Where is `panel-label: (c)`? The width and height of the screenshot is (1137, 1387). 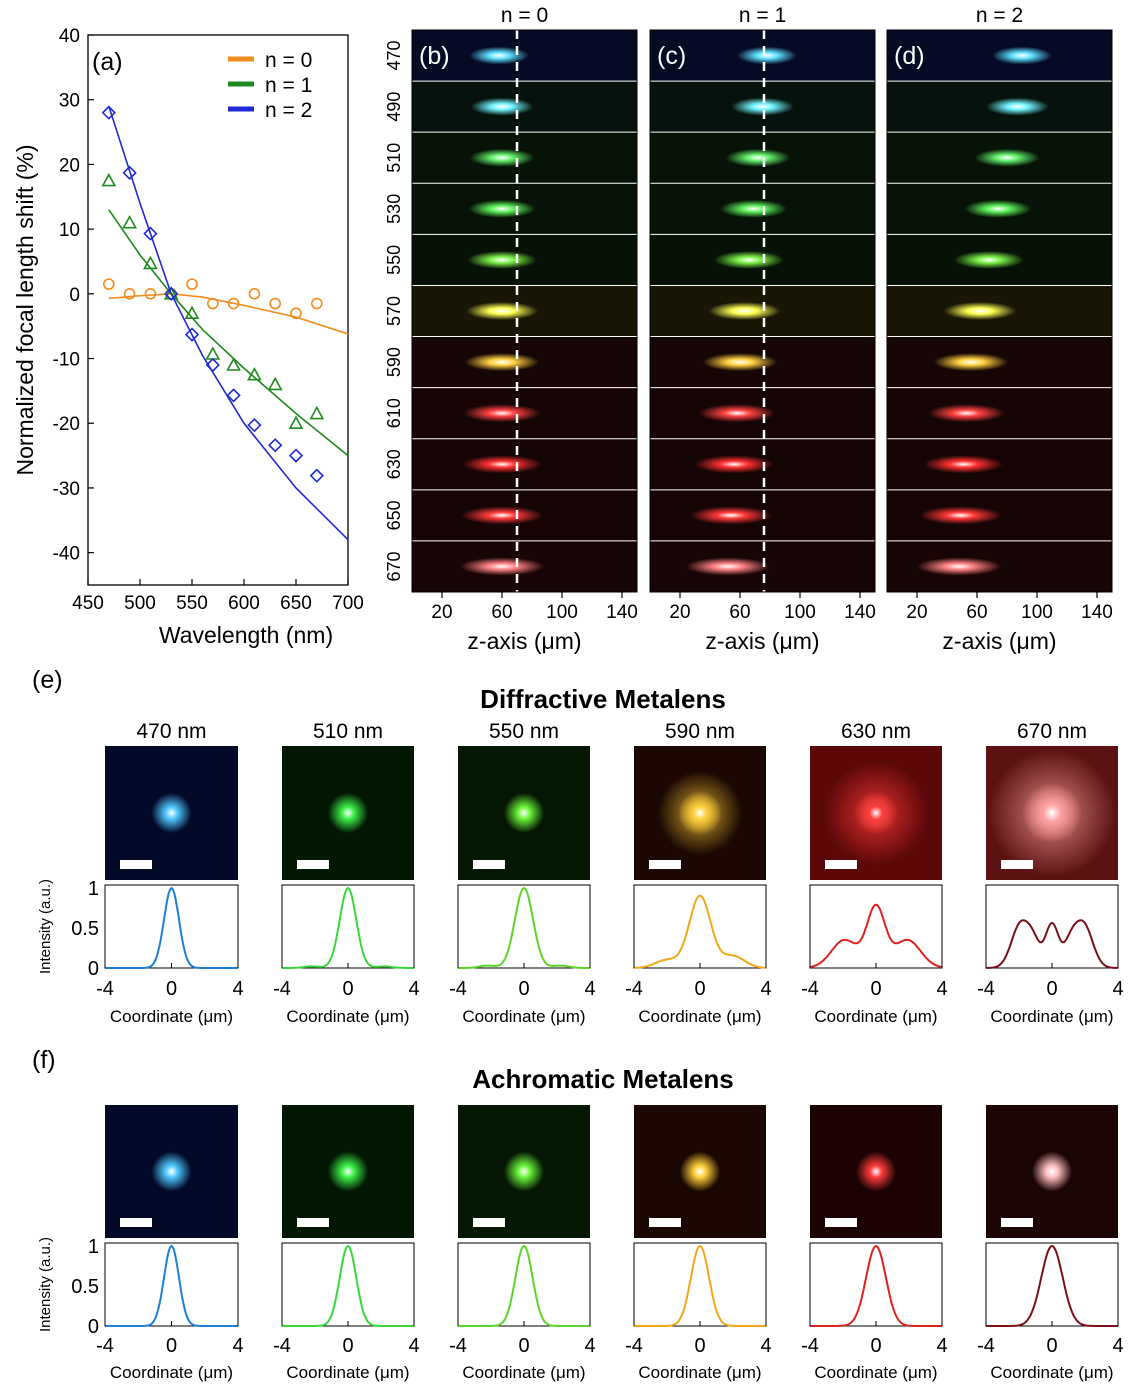 panel-label: (c) is located at coordinates (671, 56).